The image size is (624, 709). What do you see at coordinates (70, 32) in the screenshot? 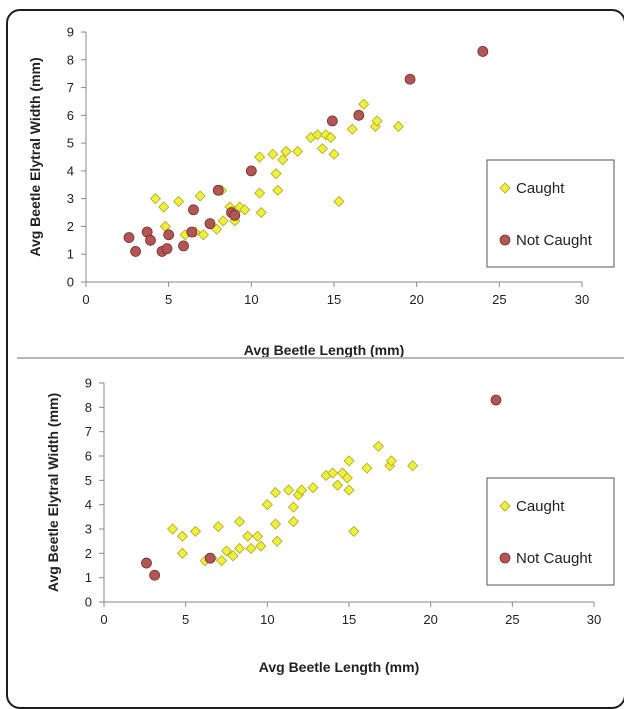
I see `y-tick-label: 9` at bounding box center [70, 32].